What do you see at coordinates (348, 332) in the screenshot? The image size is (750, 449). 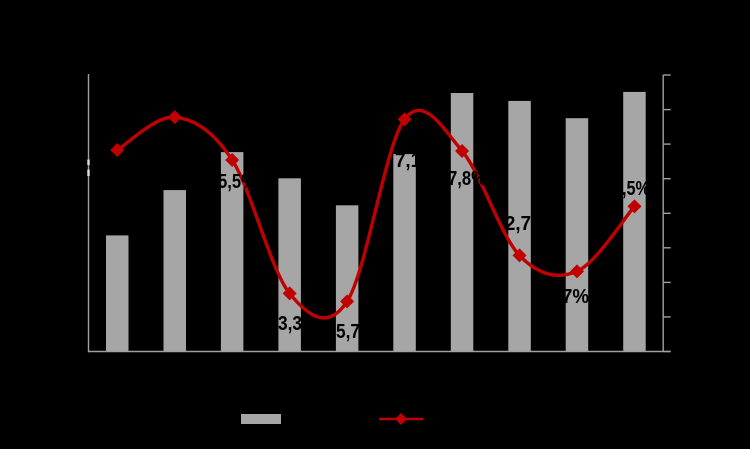 I see `data-label: 5,7` at bounding box center [348, 332].